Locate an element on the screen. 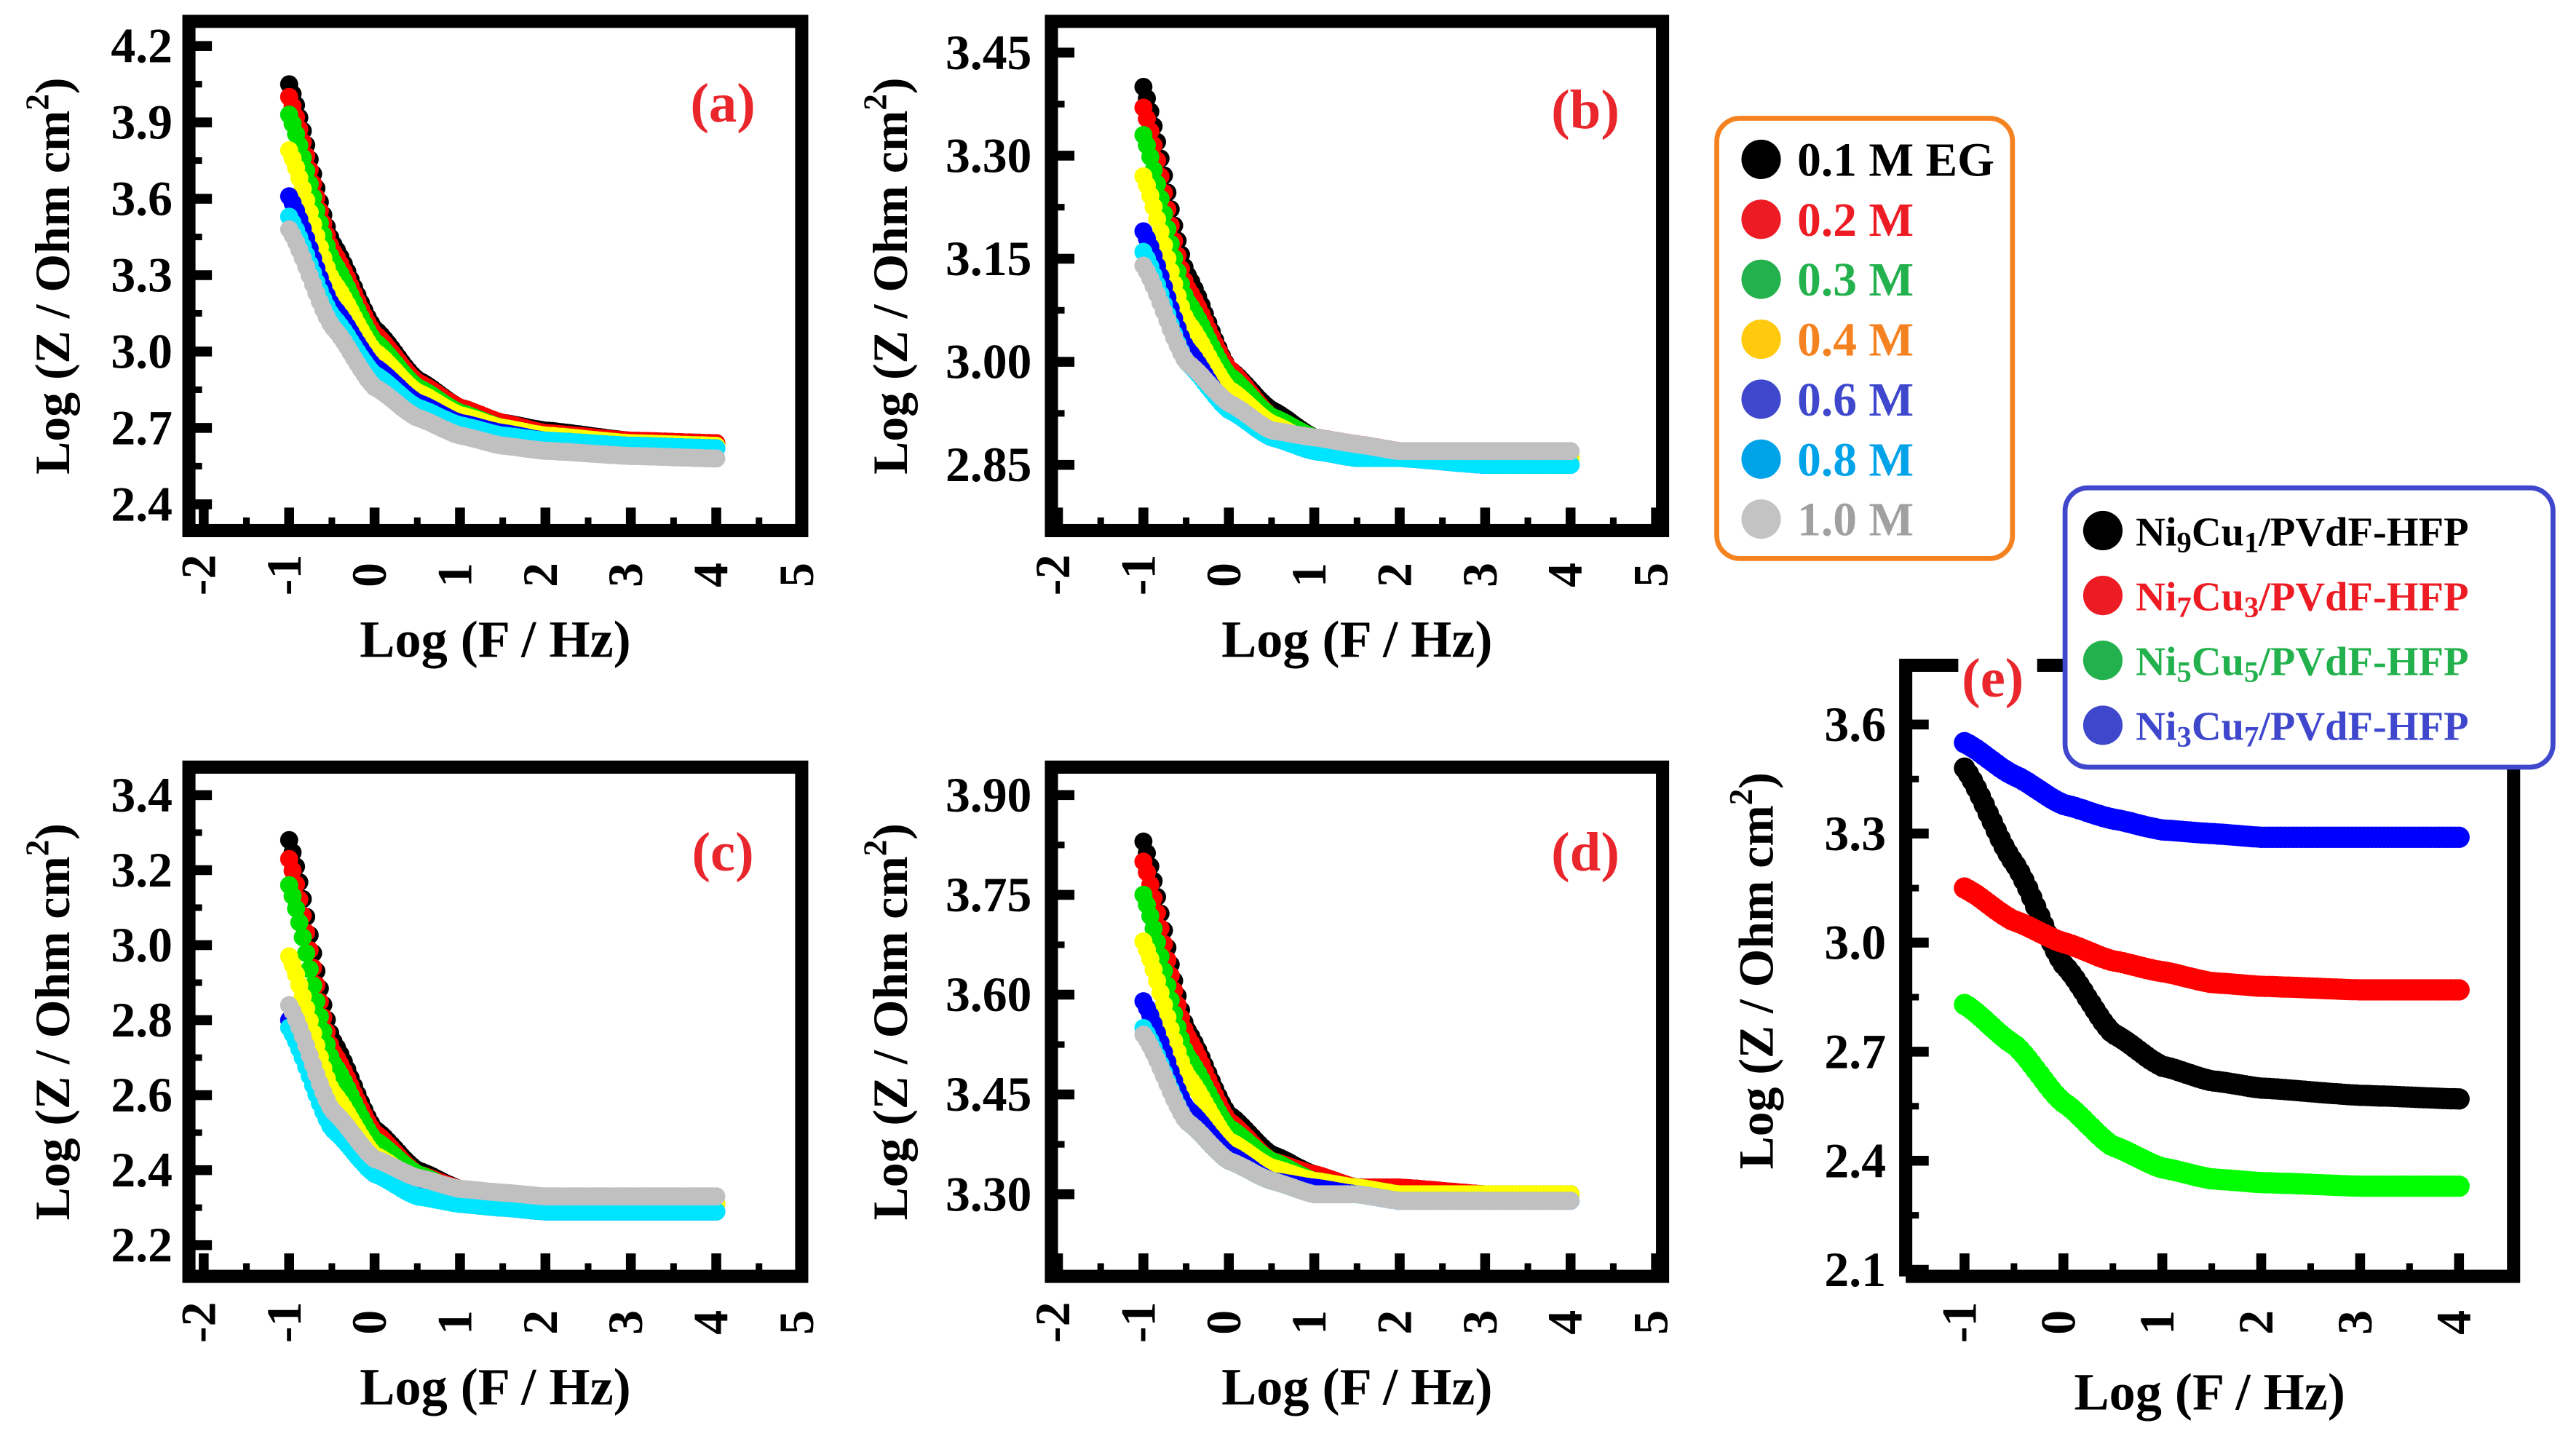 The image size is (2576, 1439). panel-label: (a) is located at coordinates (722, 103).